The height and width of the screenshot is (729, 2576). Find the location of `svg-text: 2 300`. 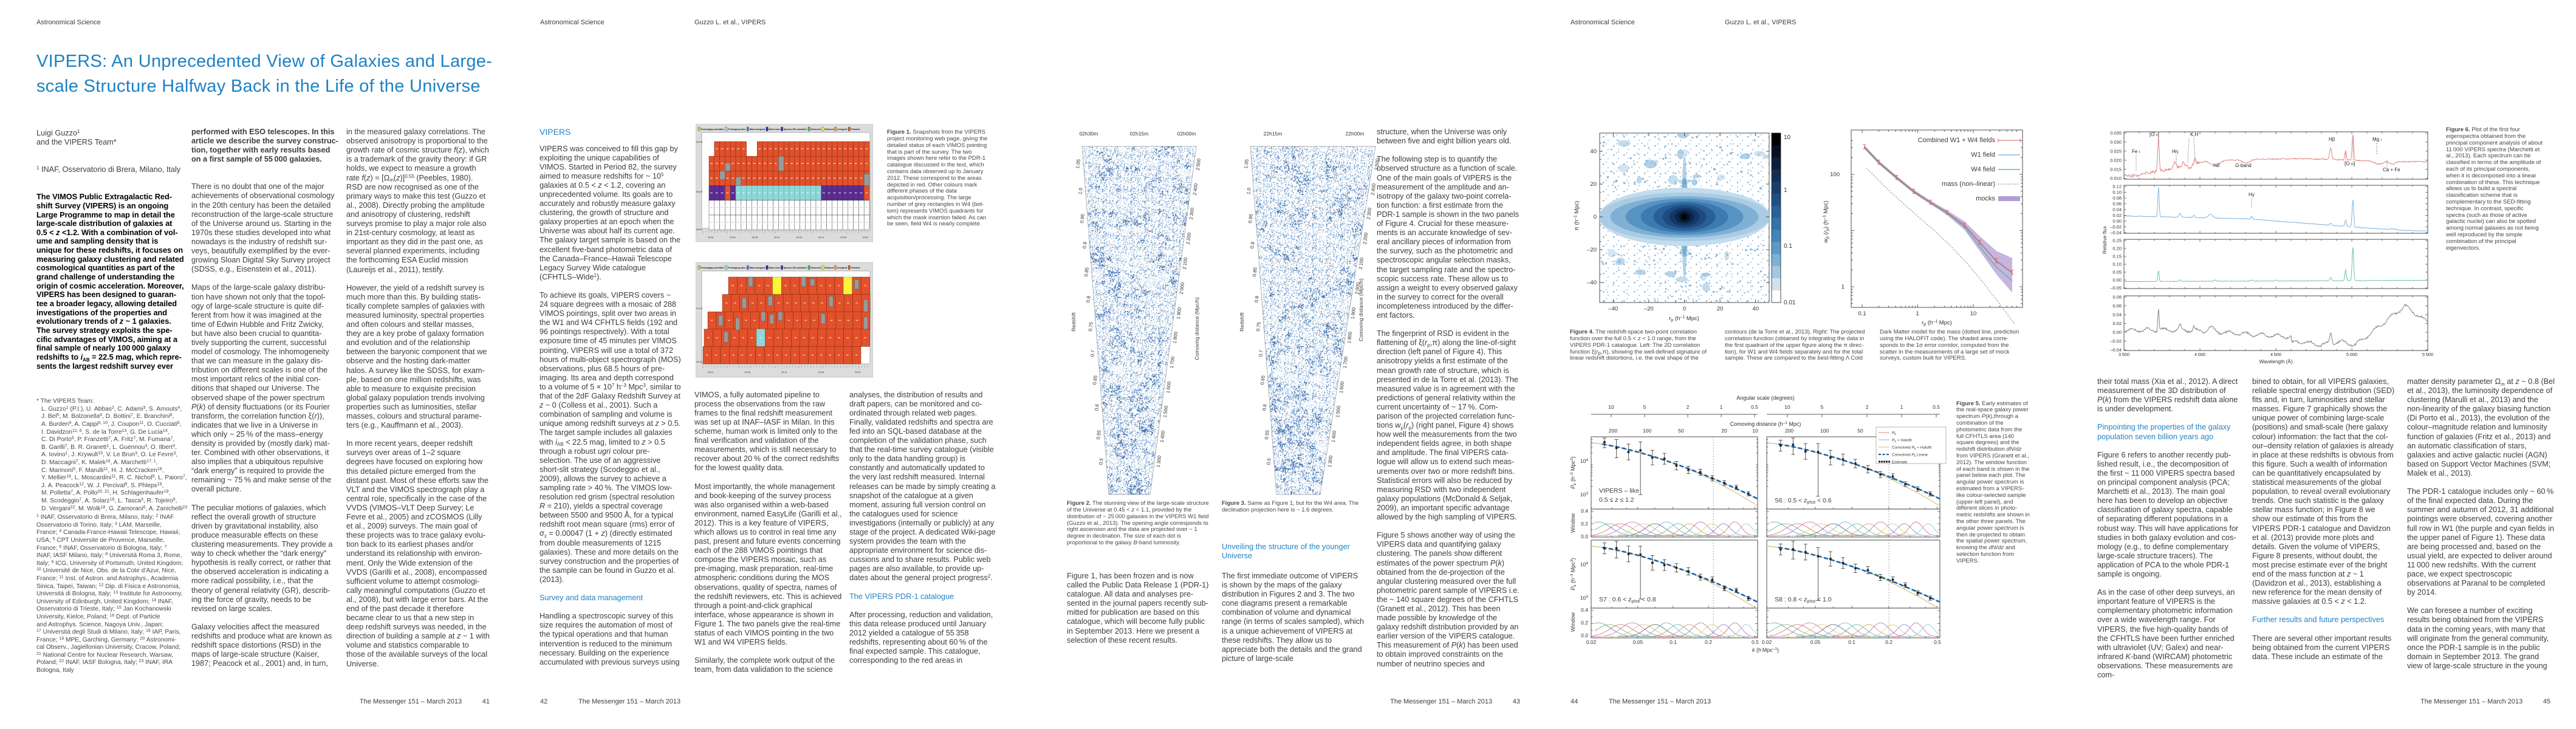

svg-text: 2 300 is located at coordinates (1369, 214).